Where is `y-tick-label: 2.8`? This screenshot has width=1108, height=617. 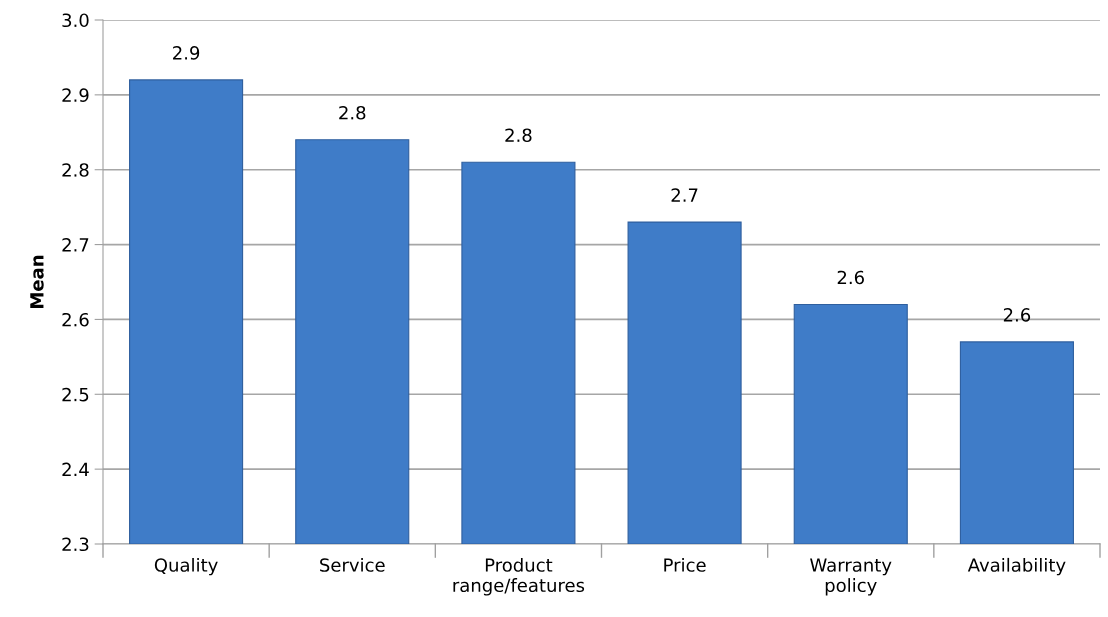 y-tick-label: 2.8 is located at coordinates (75, 170).